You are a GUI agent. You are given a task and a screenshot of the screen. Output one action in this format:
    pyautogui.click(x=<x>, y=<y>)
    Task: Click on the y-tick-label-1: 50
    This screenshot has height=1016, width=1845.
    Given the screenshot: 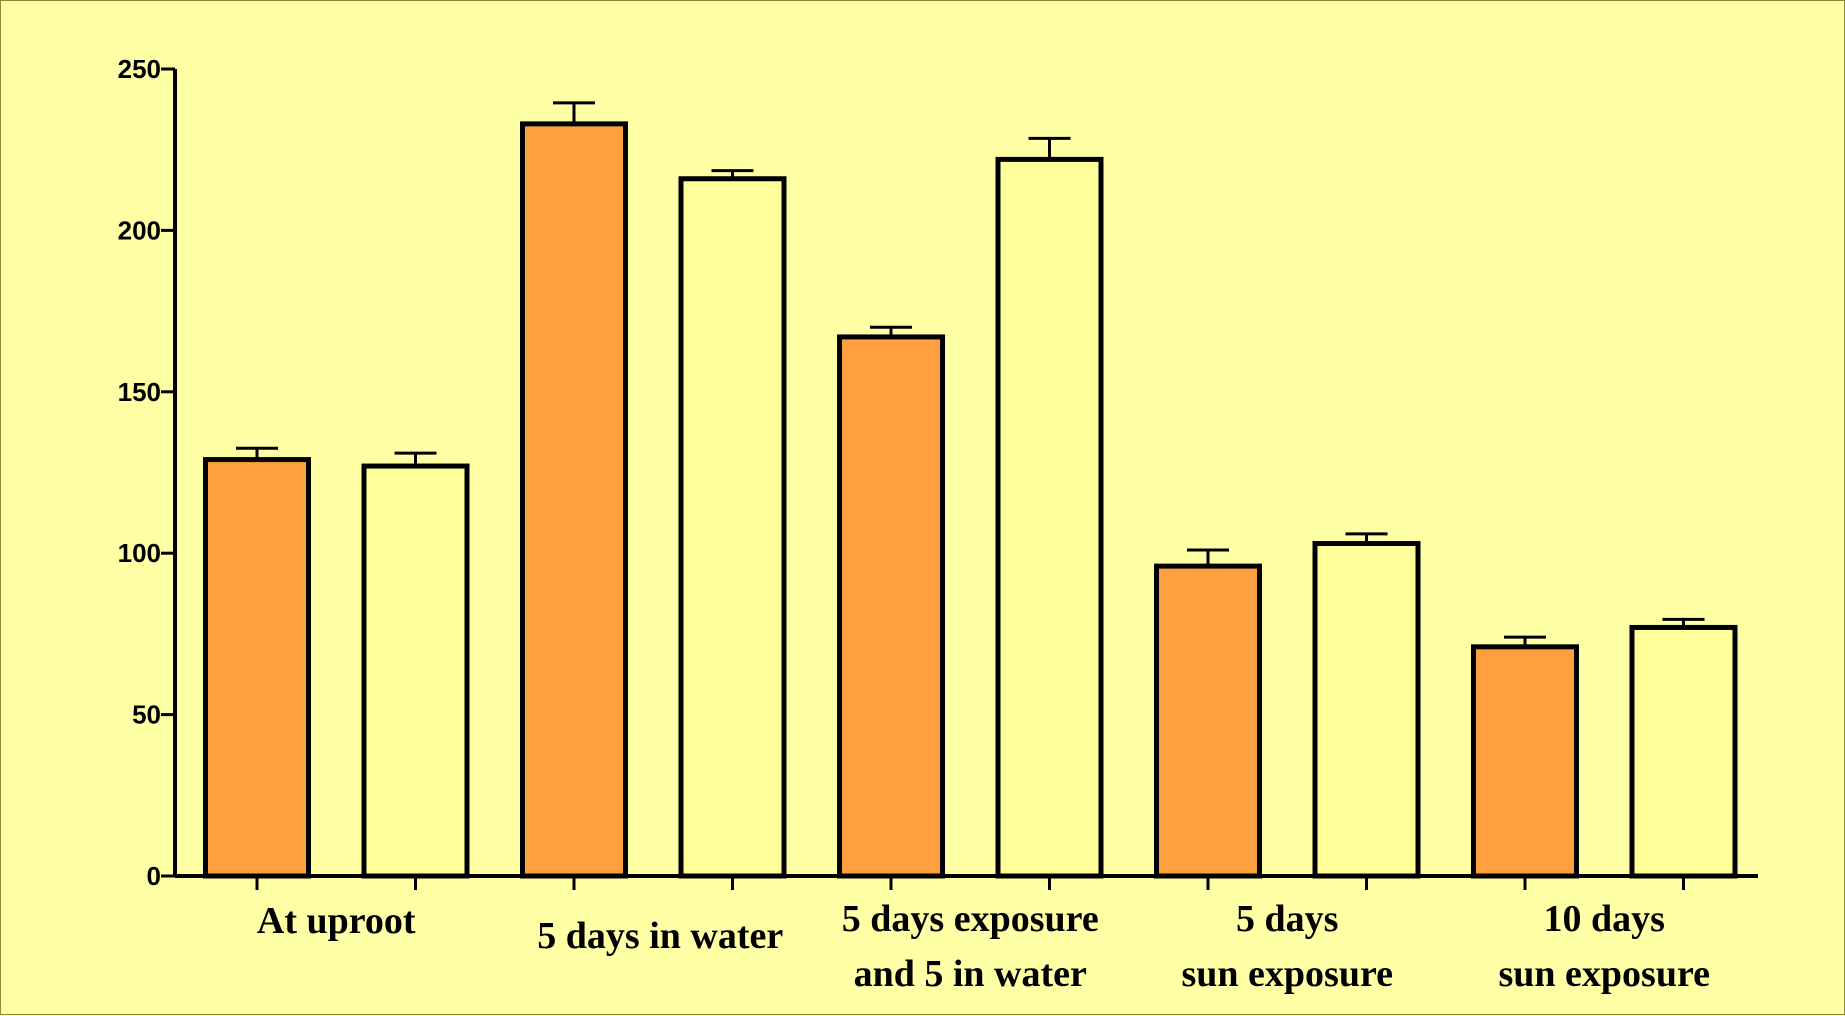 What is the action you would take?
    pyautogui.click(x=146, y=715)
    